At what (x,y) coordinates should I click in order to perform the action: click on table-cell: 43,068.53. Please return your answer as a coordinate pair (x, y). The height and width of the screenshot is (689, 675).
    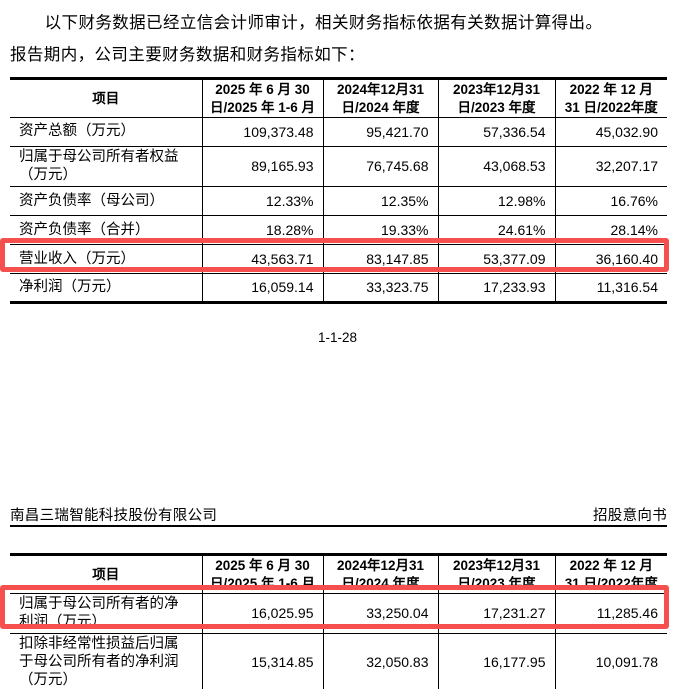
    Looking at the image, I should click on (496, 167).